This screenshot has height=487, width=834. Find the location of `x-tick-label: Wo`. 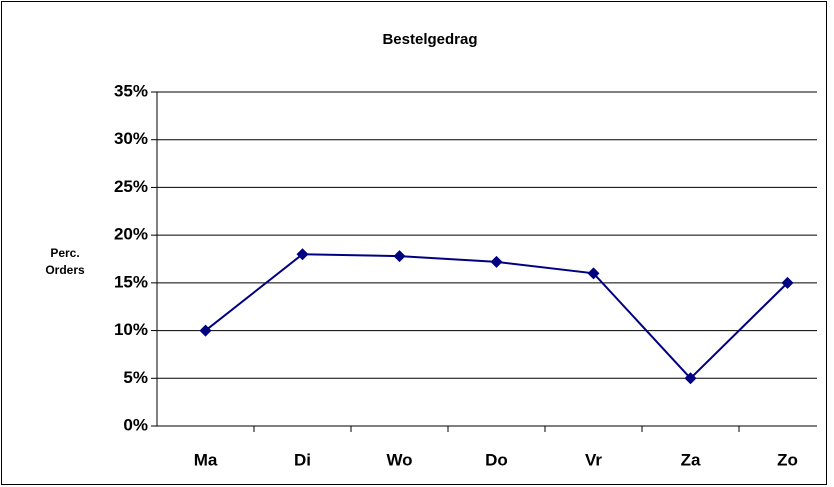

x-tick-label: Wo is located at coordinates (399, 459).